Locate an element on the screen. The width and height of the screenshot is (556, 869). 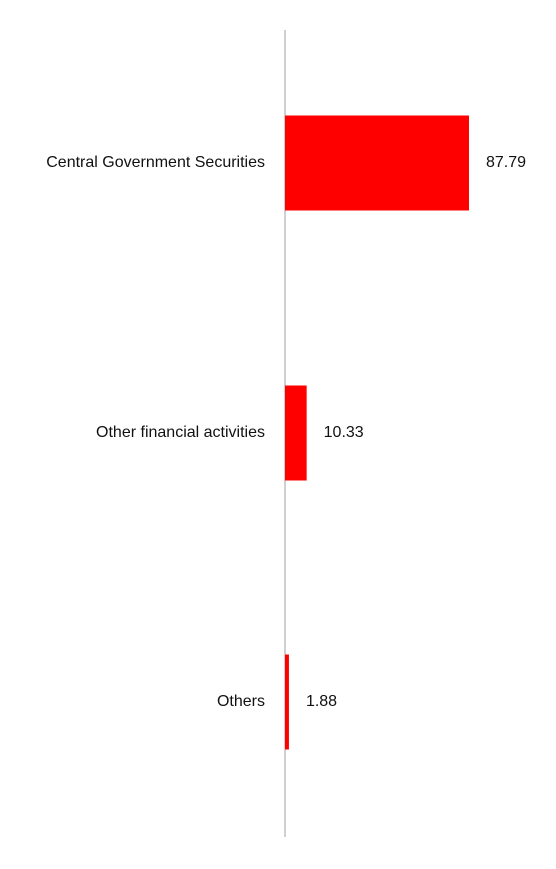
value-label-1: 10.33 is located at coordinates (344, 432).